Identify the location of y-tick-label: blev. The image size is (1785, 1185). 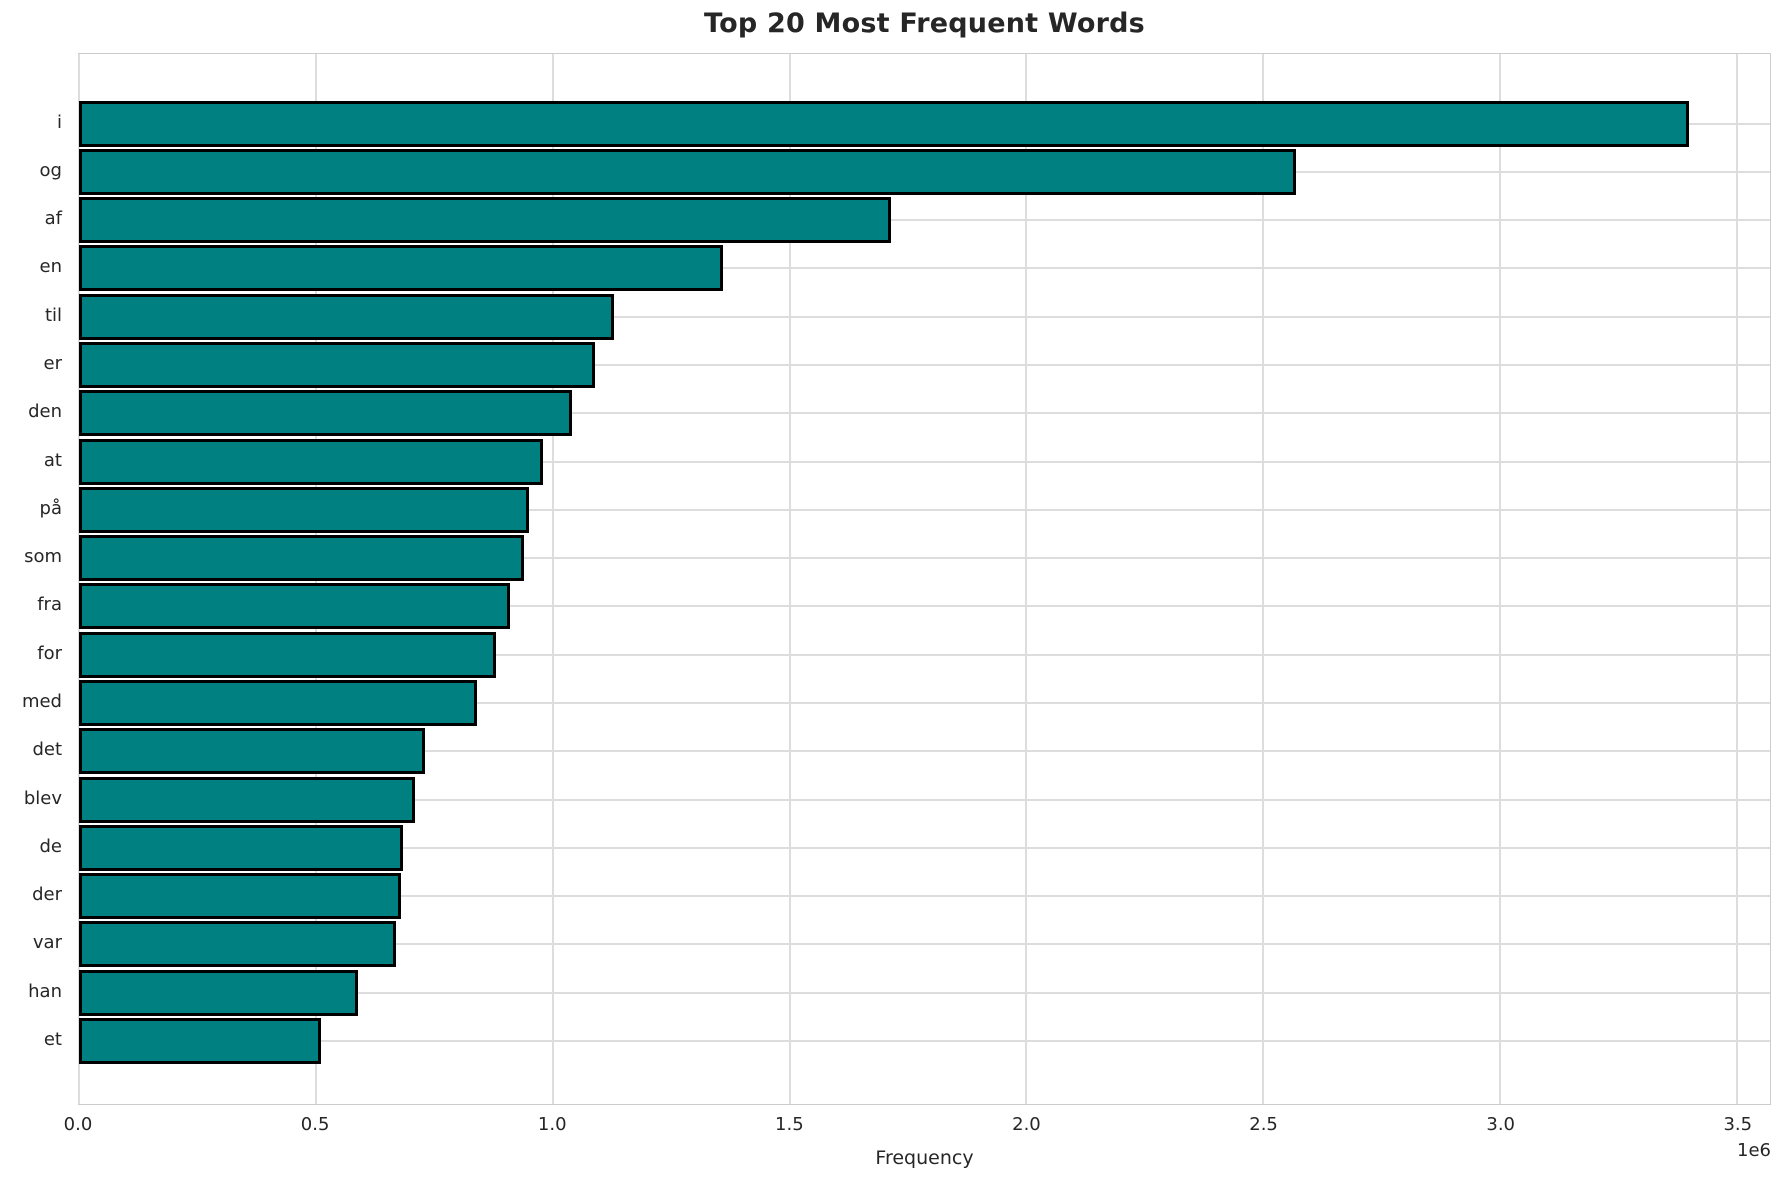
(42, 798).